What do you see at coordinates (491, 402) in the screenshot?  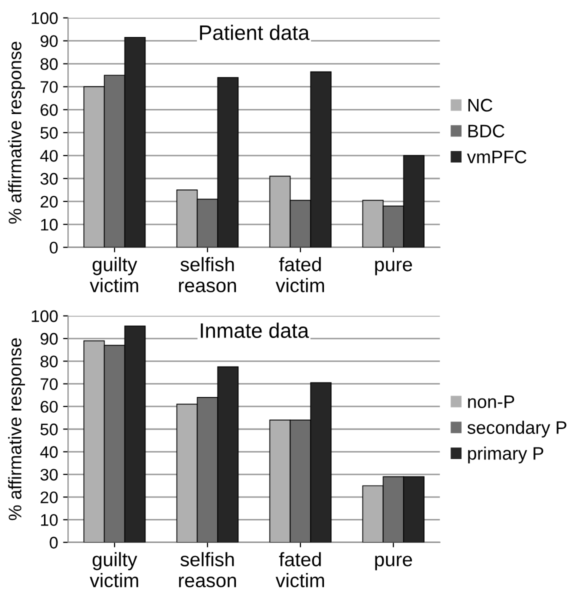 I see `legend-label: non-P` at bounding box center [491, 402].